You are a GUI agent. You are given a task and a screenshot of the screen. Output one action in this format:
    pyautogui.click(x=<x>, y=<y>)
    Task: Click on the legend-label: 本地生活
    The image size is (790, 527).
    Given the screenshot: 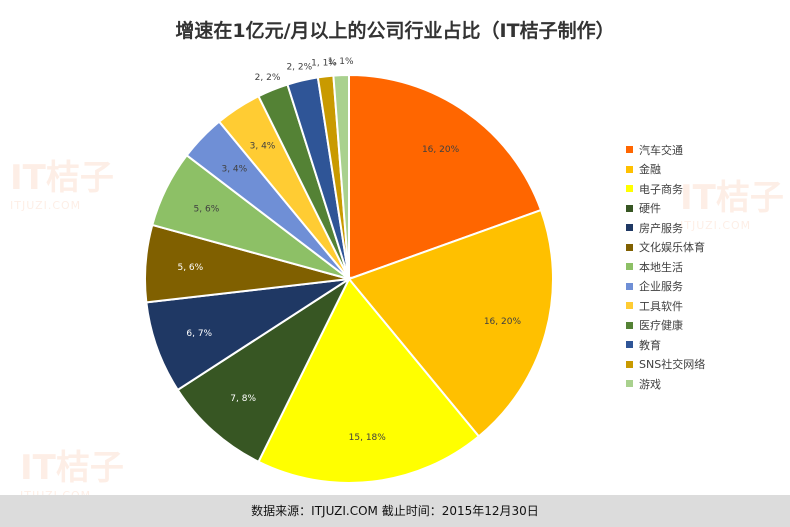 What is the action you would take?
    pyautogui.click(x=661, y=267)
    